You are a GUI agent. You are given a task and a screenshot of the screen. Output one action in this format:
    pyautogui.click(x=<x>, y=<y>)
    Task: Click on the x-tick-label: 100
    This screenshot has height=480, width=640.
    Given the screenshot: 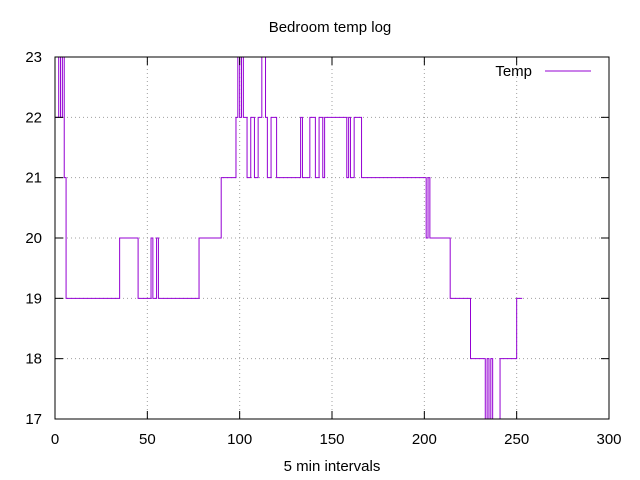 What is the action you would take?
    pyautogui.click(x=239, y=439)
    